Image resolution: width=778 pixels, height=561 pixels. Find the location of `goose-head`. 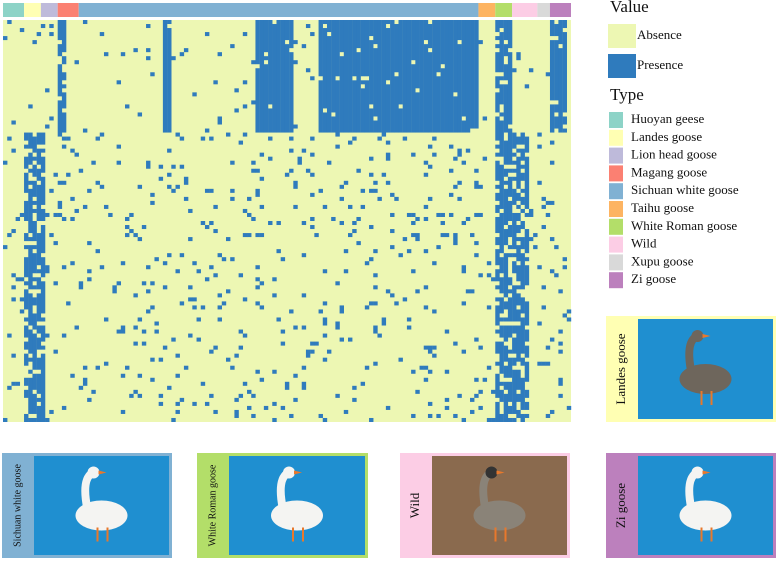

goose-head is located at coordinates (491, 472).